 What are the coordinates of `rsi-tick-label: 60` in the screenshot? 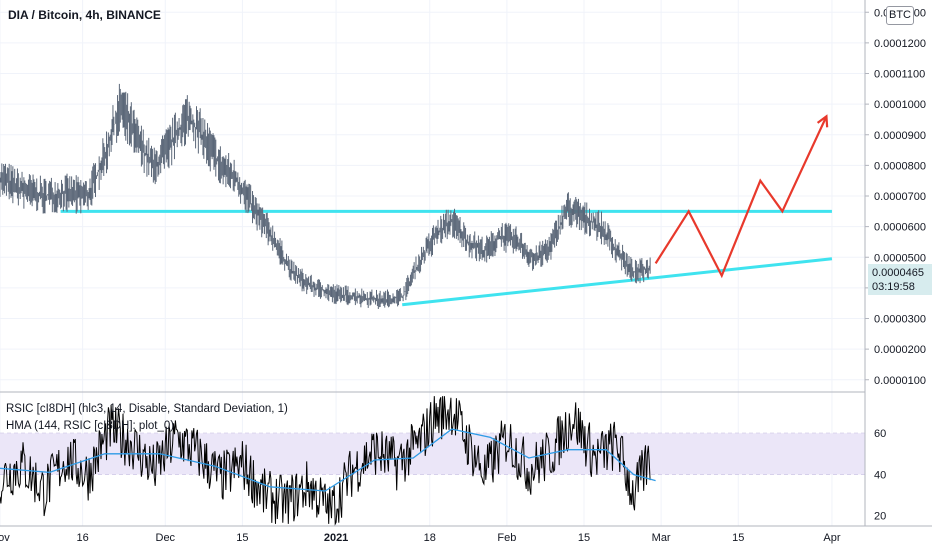 It's located at (880, 434).